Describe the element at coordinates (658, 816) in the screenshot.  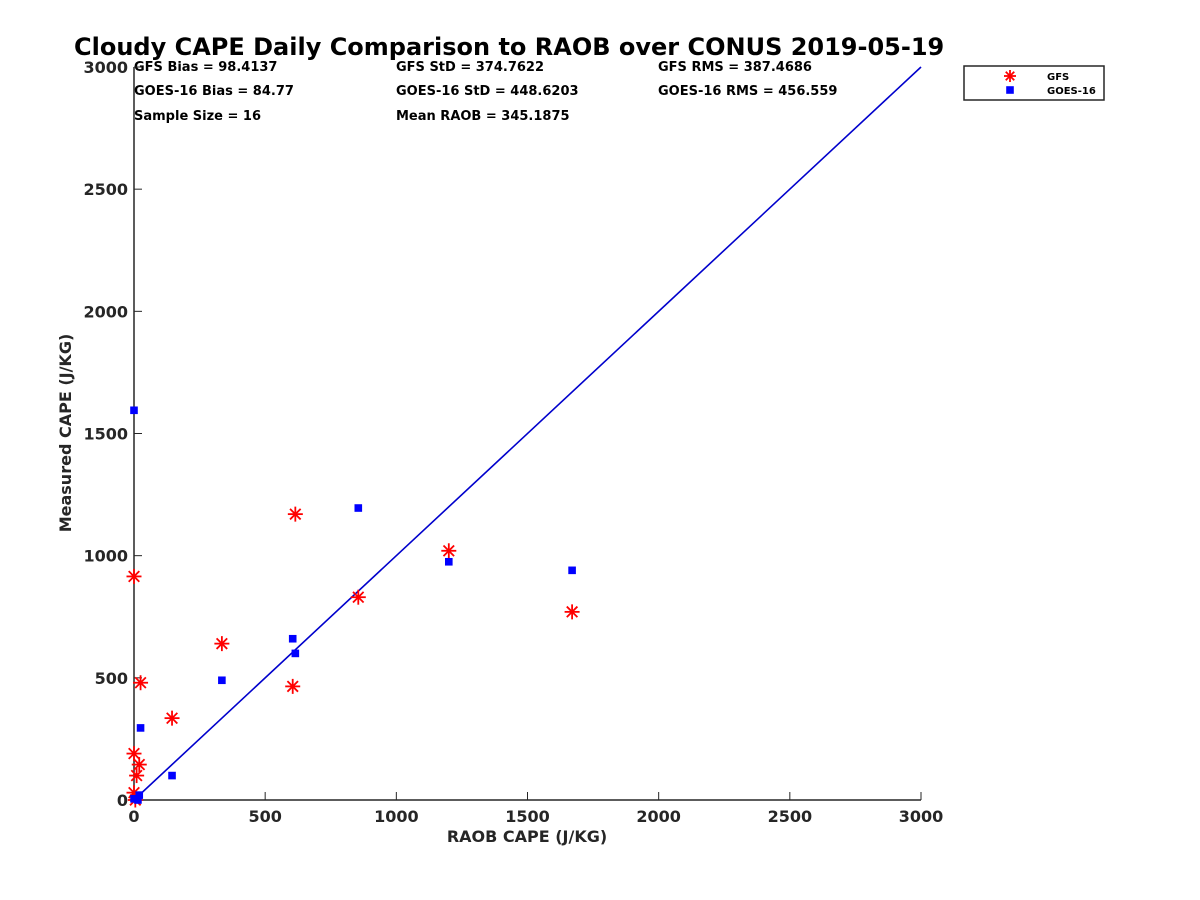
I see `x-tick-label: 2000` at that location.